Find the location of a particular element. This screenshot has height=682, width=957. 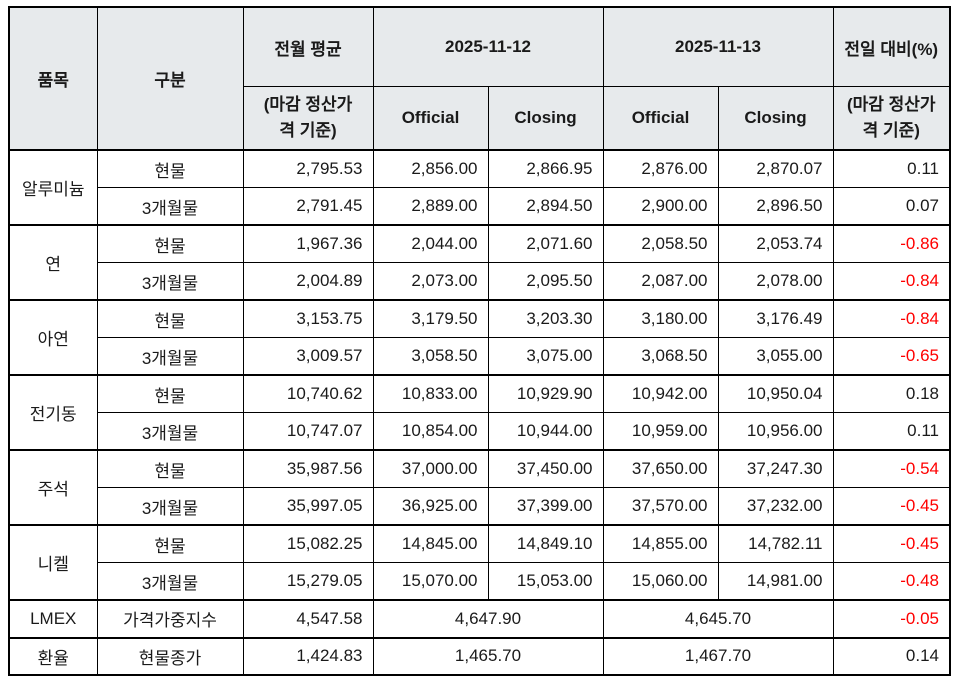

table-row: LMEX 가격가중지수 4,547.58 4,647.90 4,645.70 -0.05 is located at coordinates (479, 618).